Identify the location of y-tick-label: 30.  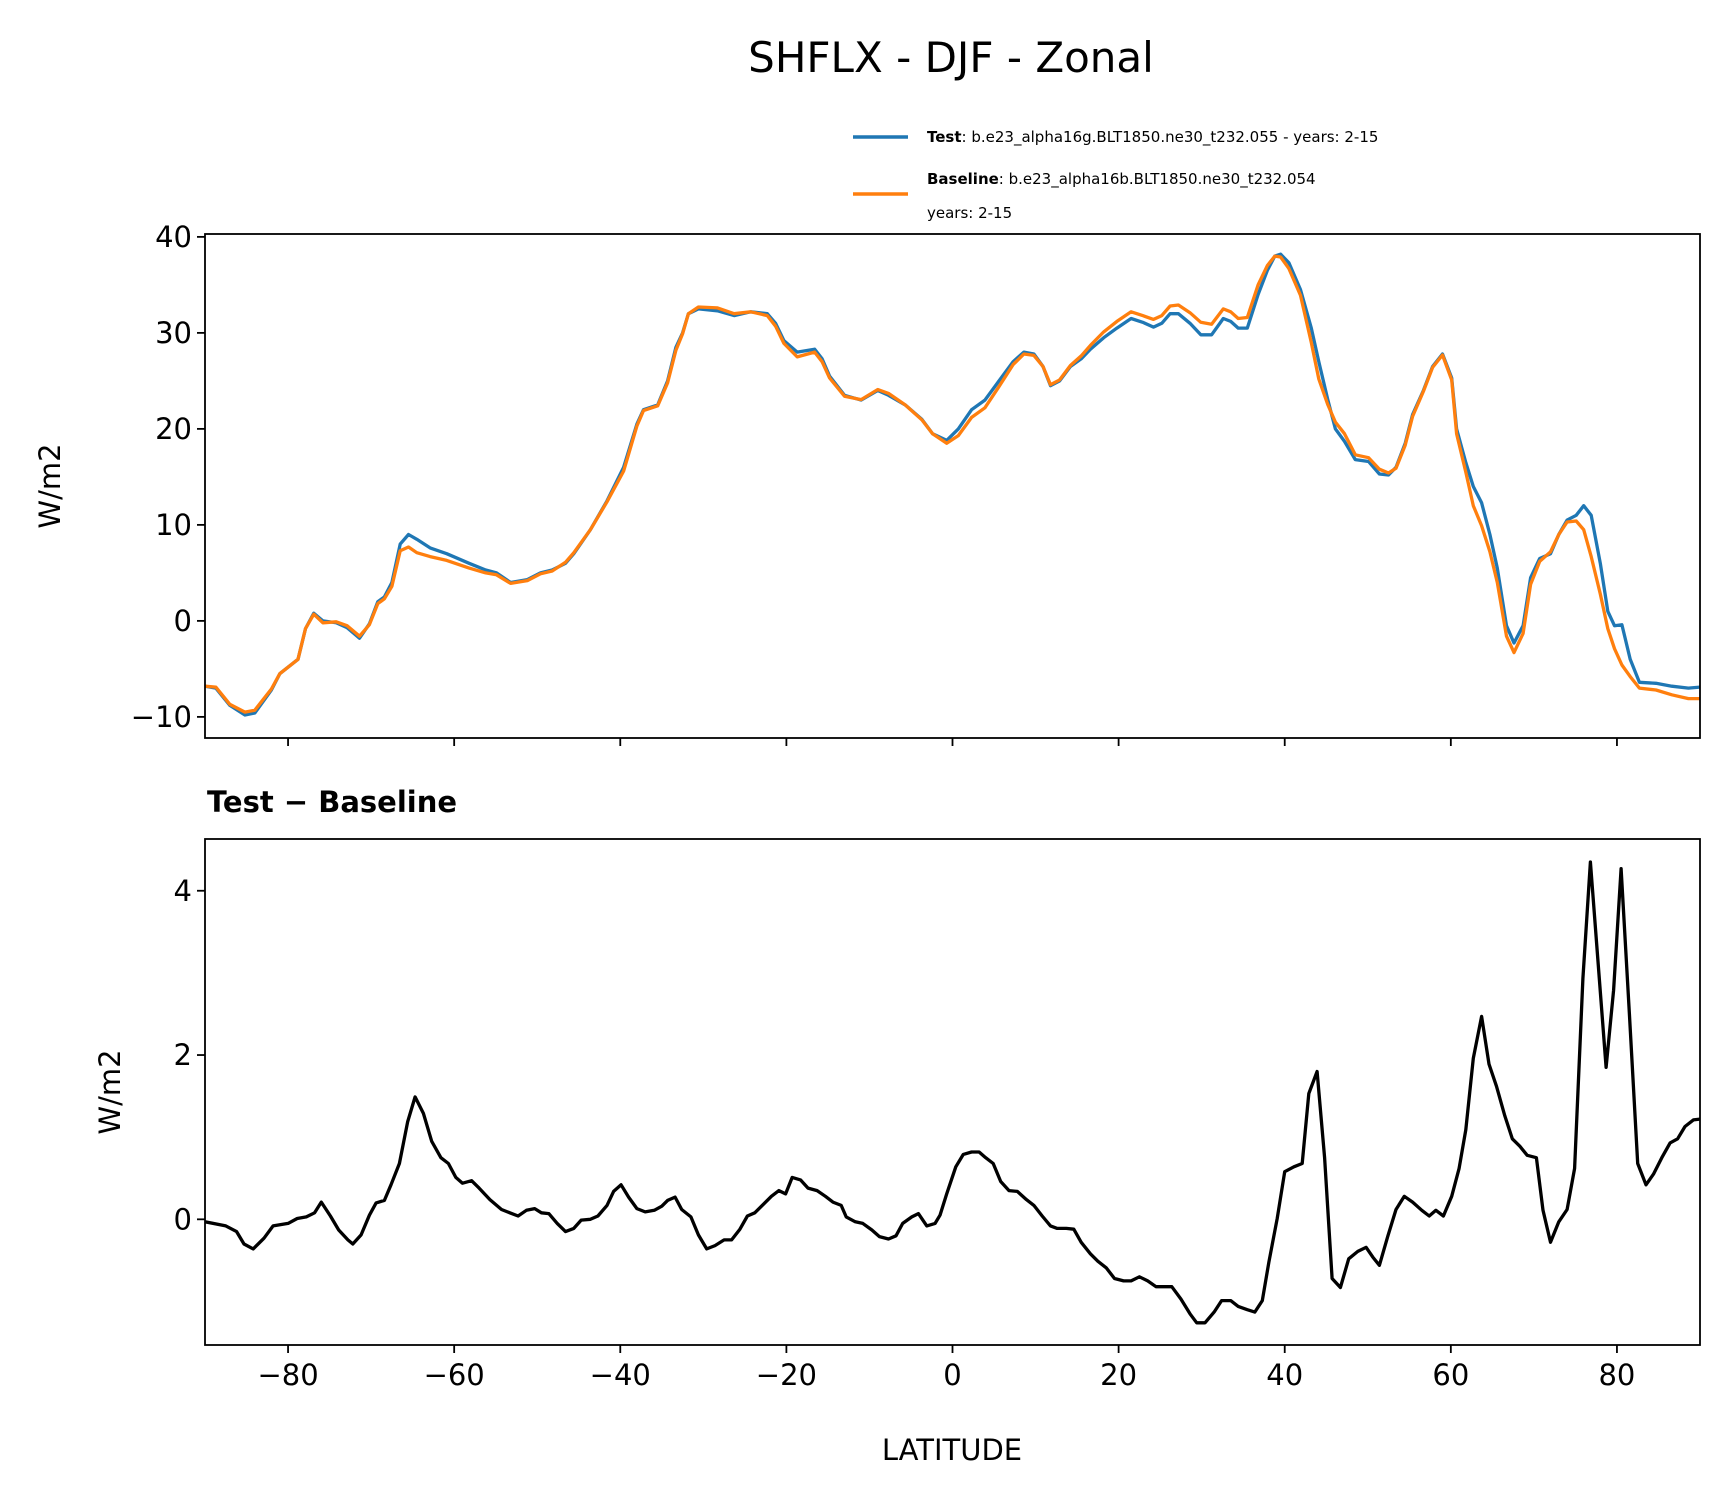
(173, 333).